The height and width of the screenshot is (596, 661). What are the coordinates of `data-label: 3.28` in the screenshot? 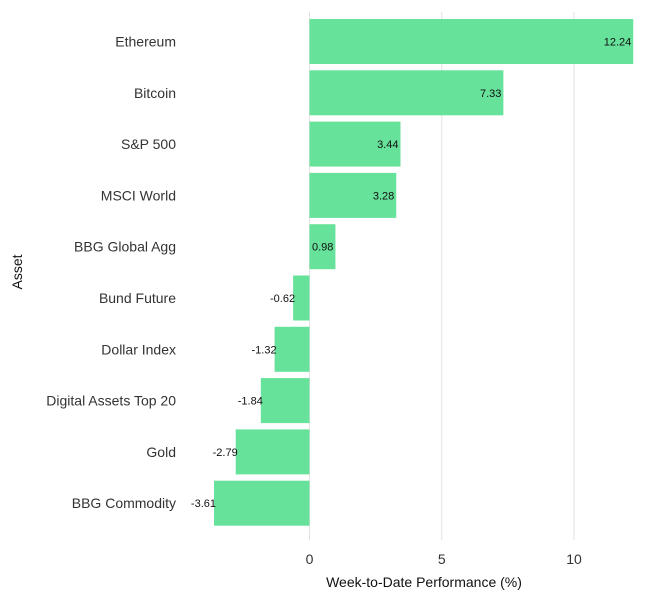 It's located at (383, 196).